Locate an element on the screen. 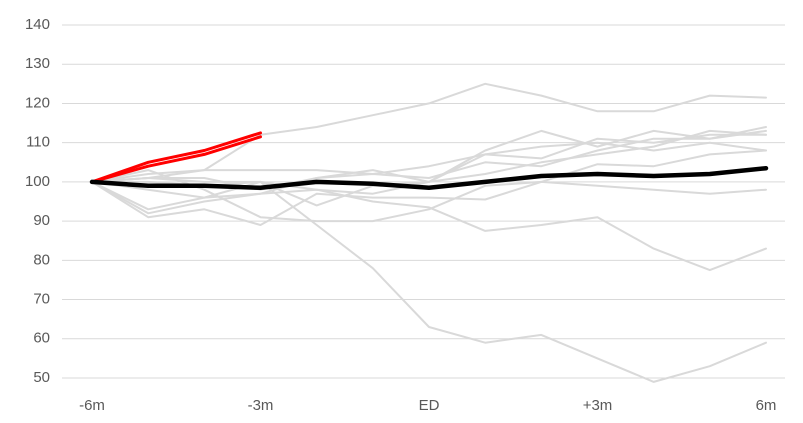 This screenshot has height=423, width=803. x-tick-label: 6m is located at coordinates (766, 405).